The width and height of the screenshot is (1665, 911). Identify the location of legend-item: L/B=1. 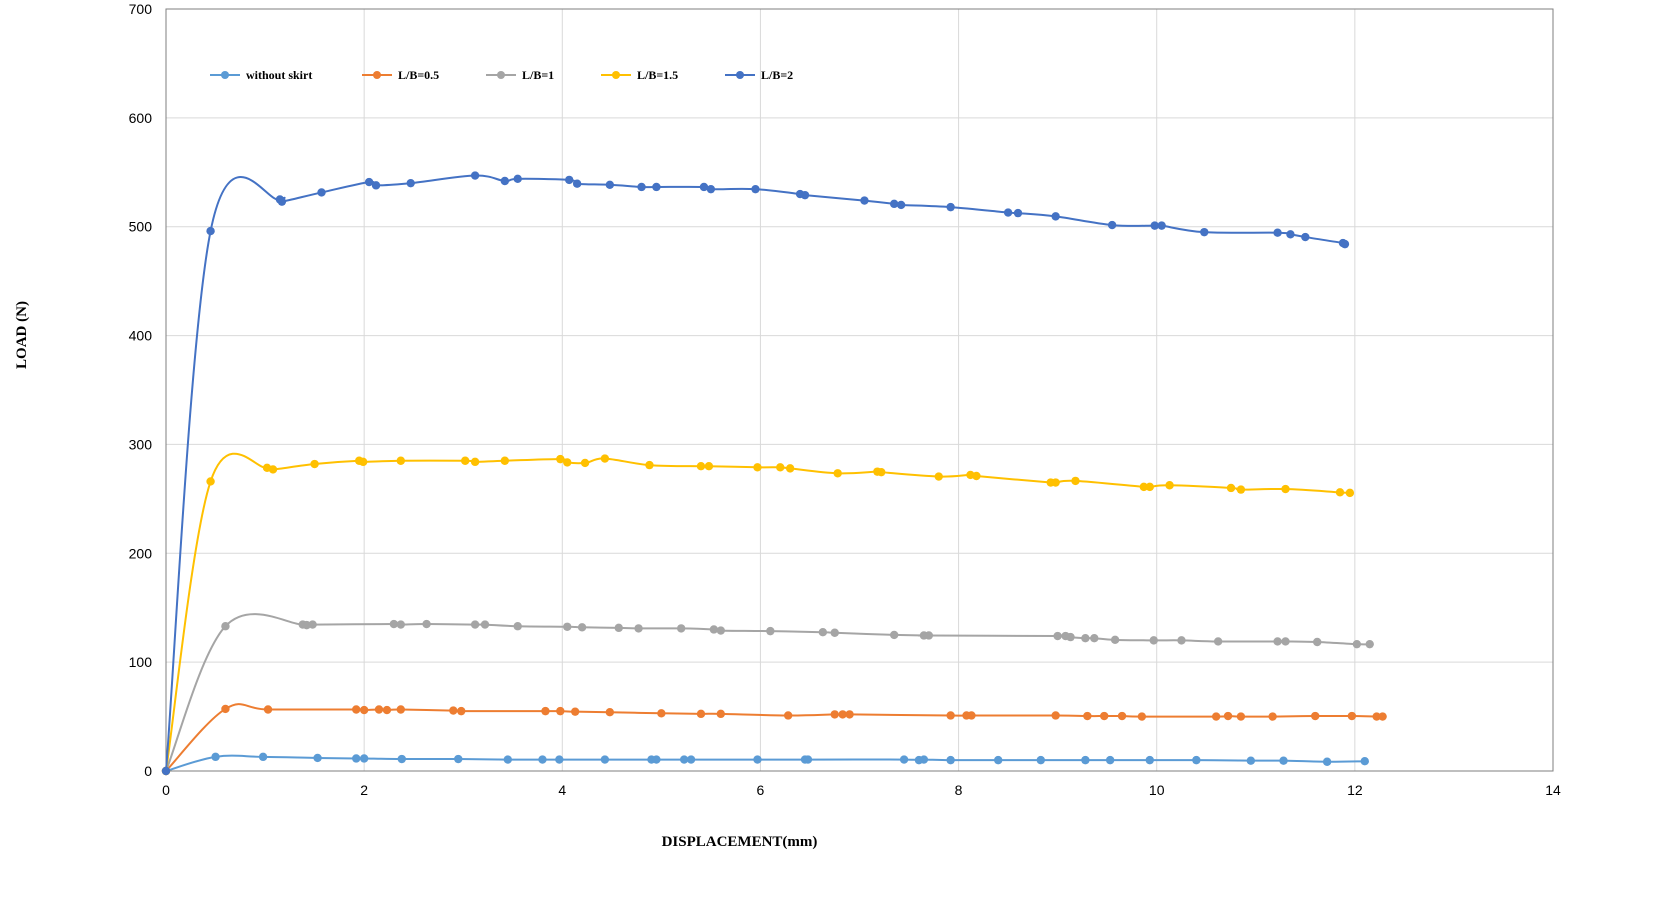
(520, 75).